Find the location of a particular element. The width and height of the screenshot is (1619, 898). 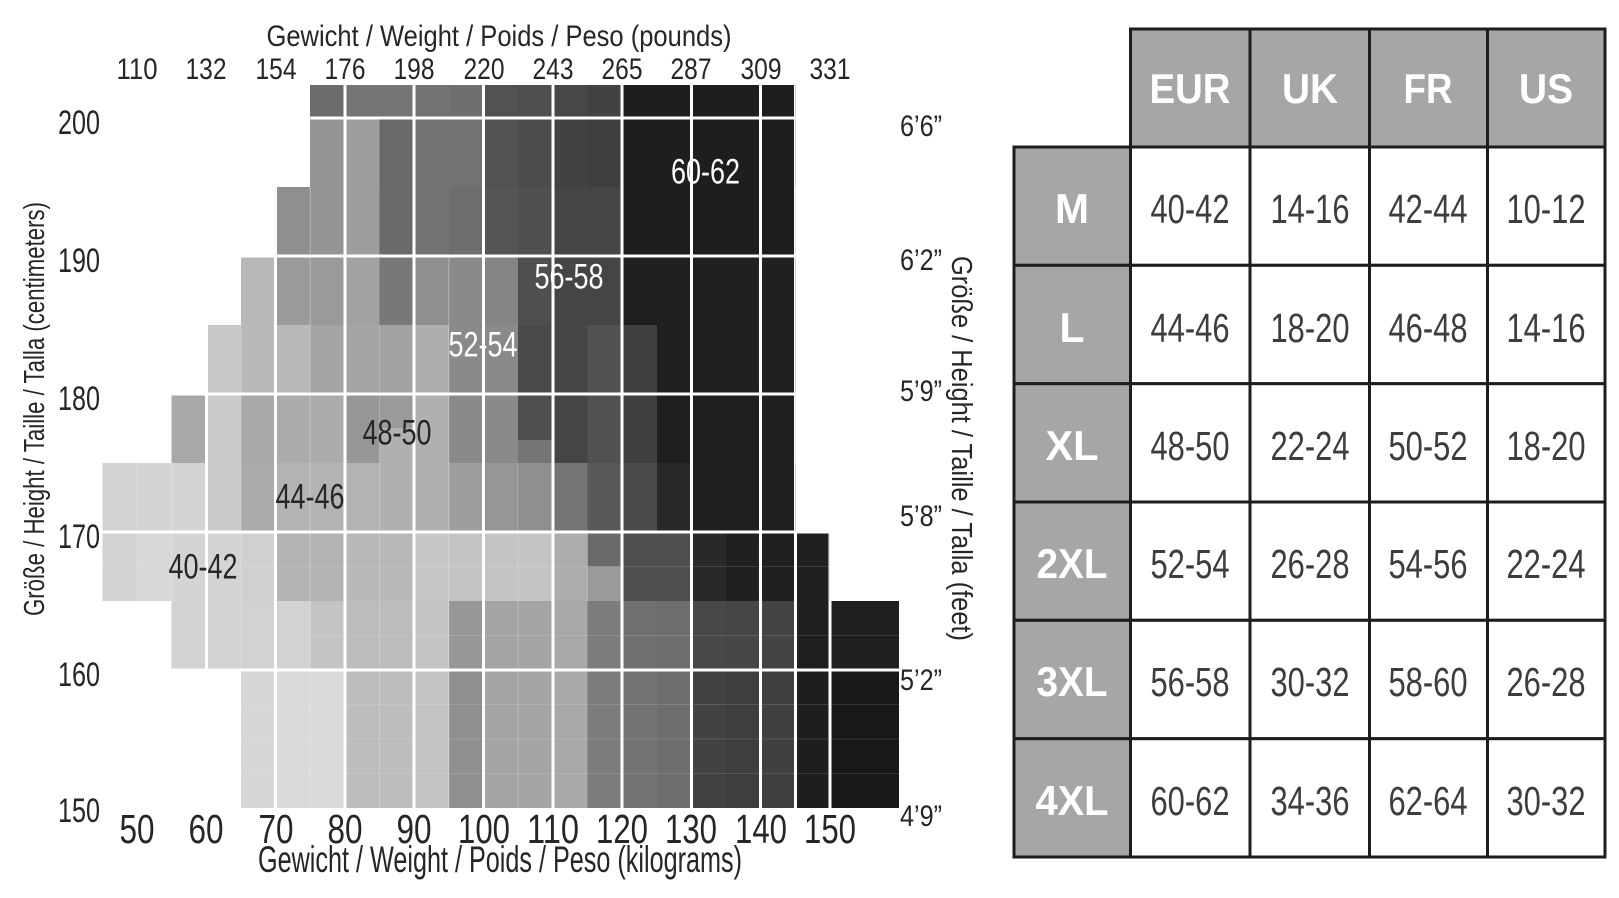

svg-text: 42-44 is located at coordinates (1428, 209).